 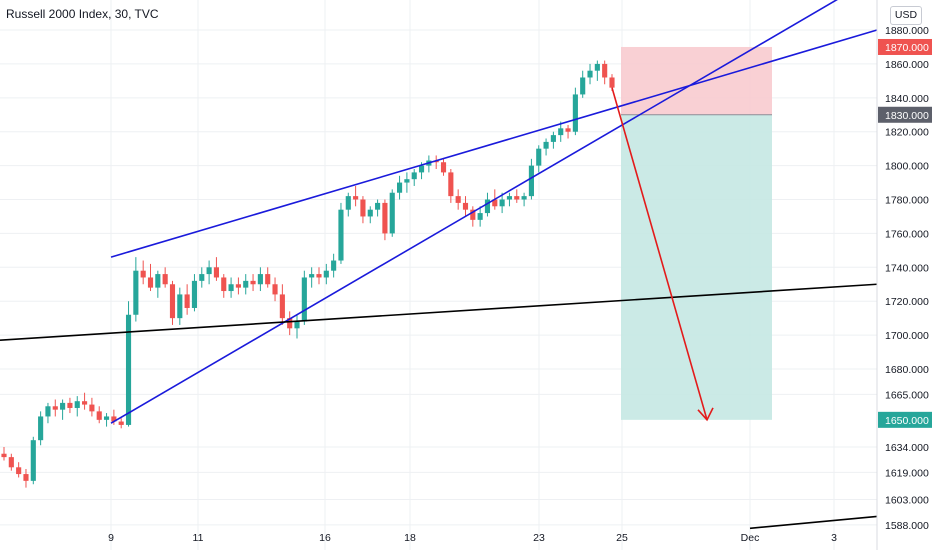 I want to click on price-tick-label: 1820.000, so click(x=907, y=133).